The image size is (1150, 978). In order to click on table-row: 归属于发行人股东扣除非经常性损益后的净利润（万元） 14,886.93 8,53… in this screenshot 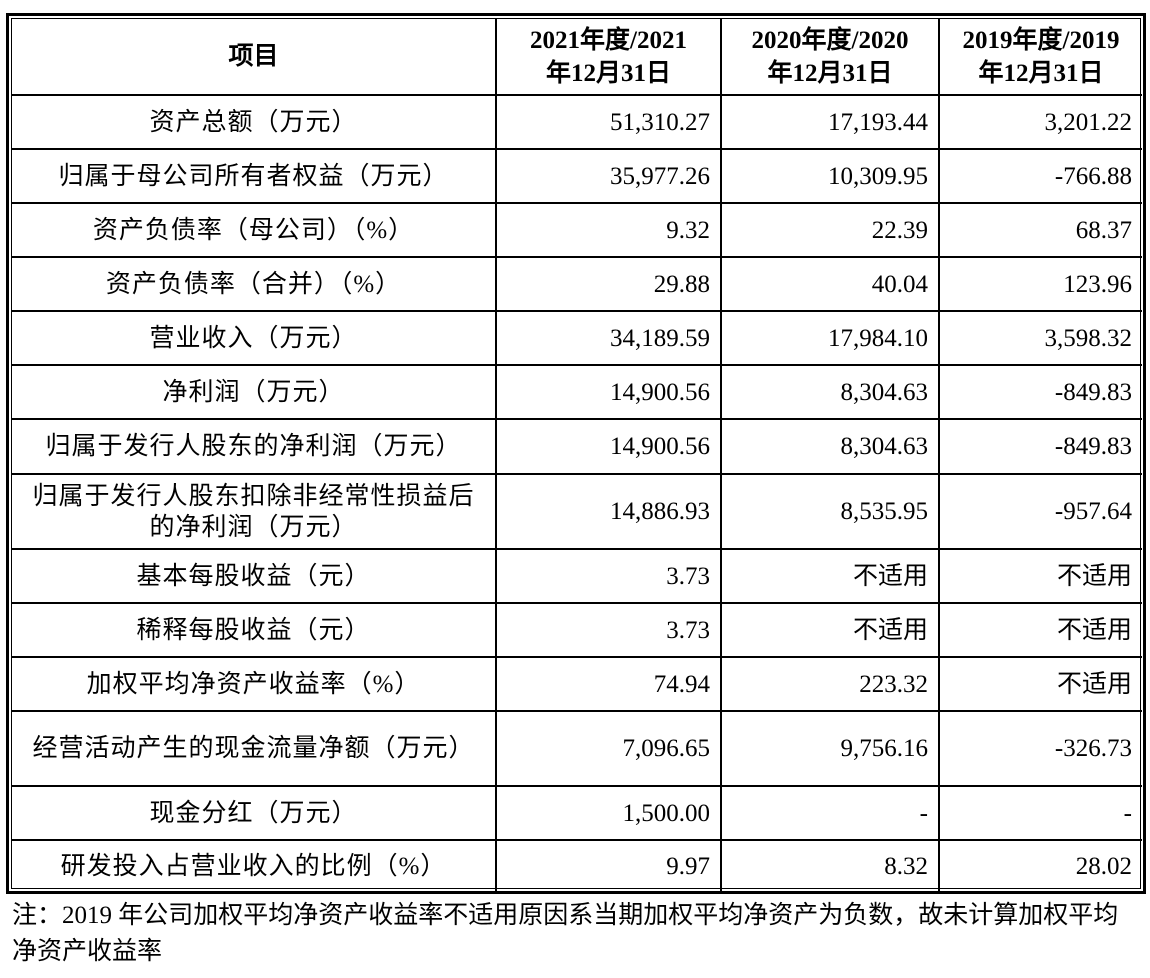, I will do `click(577, 511)`.